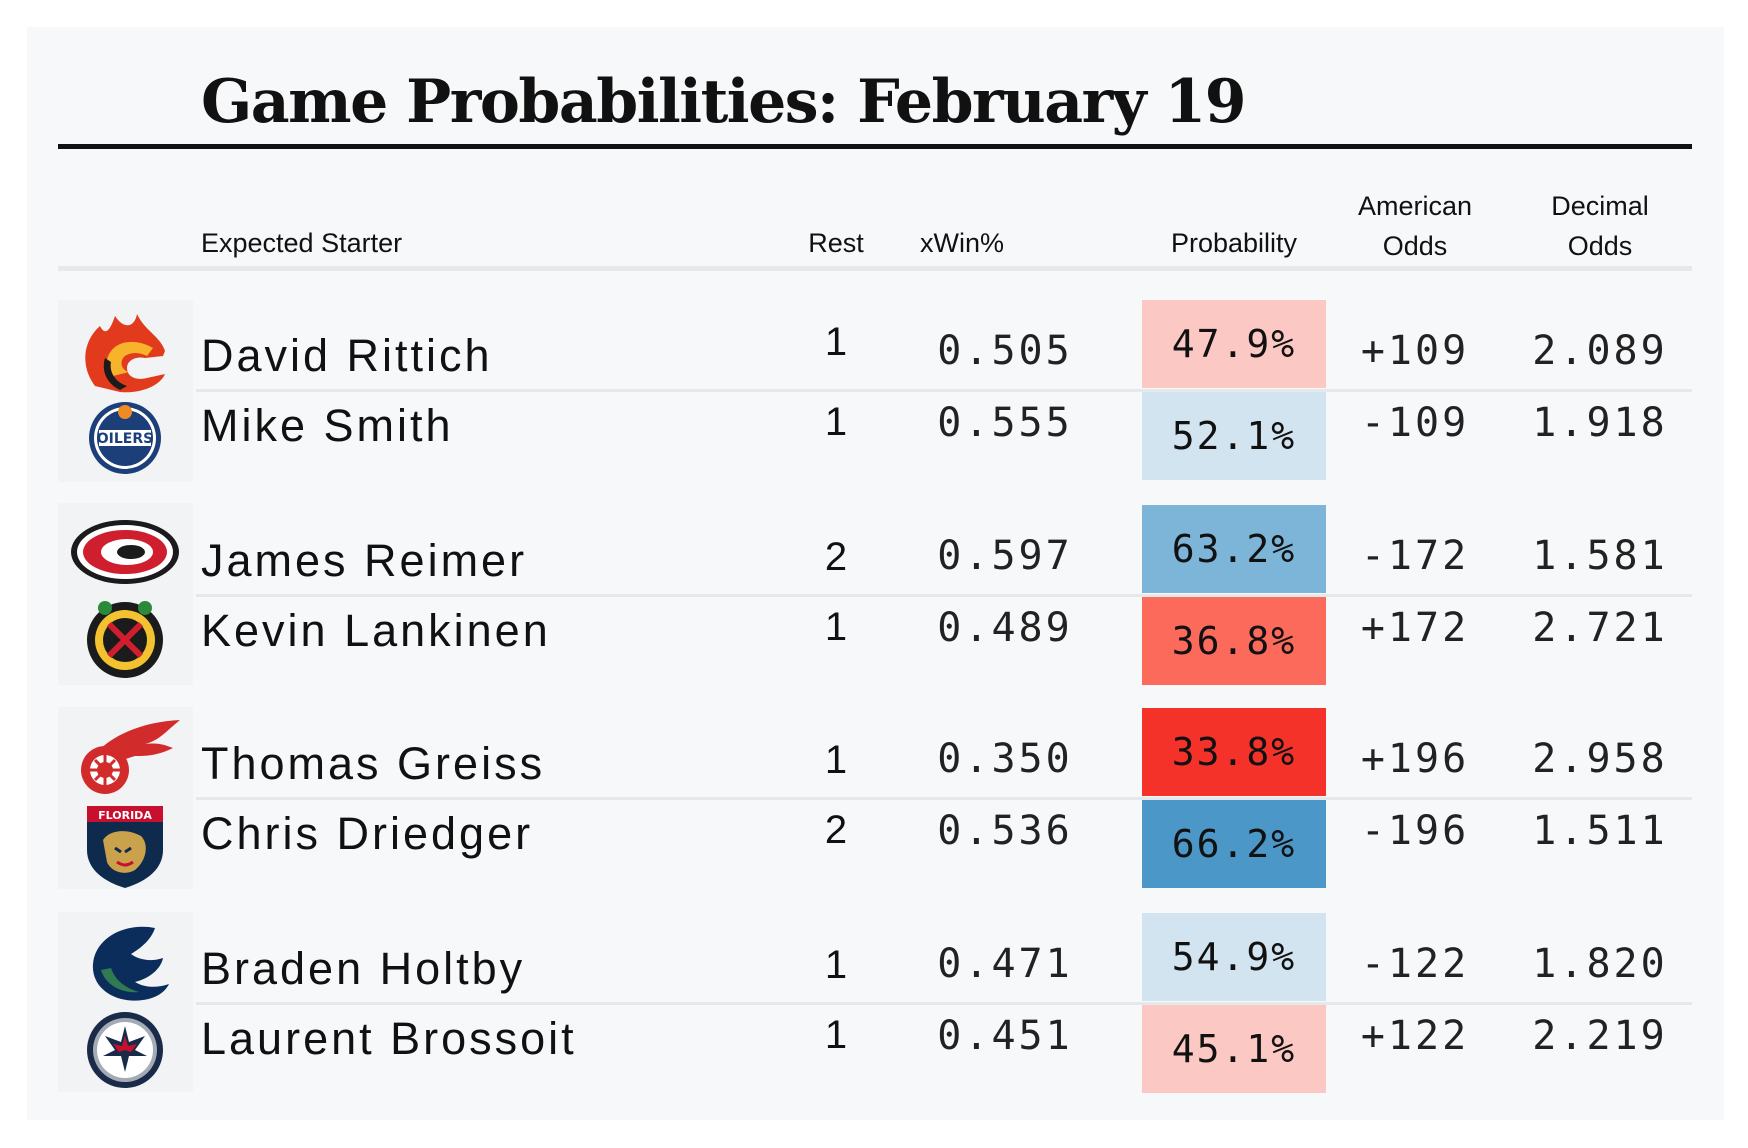  What do you see at coordinates (1005, 556) in the screenshot?
I see `xwin-value: 0.597` at bounding box center [1005, 556].